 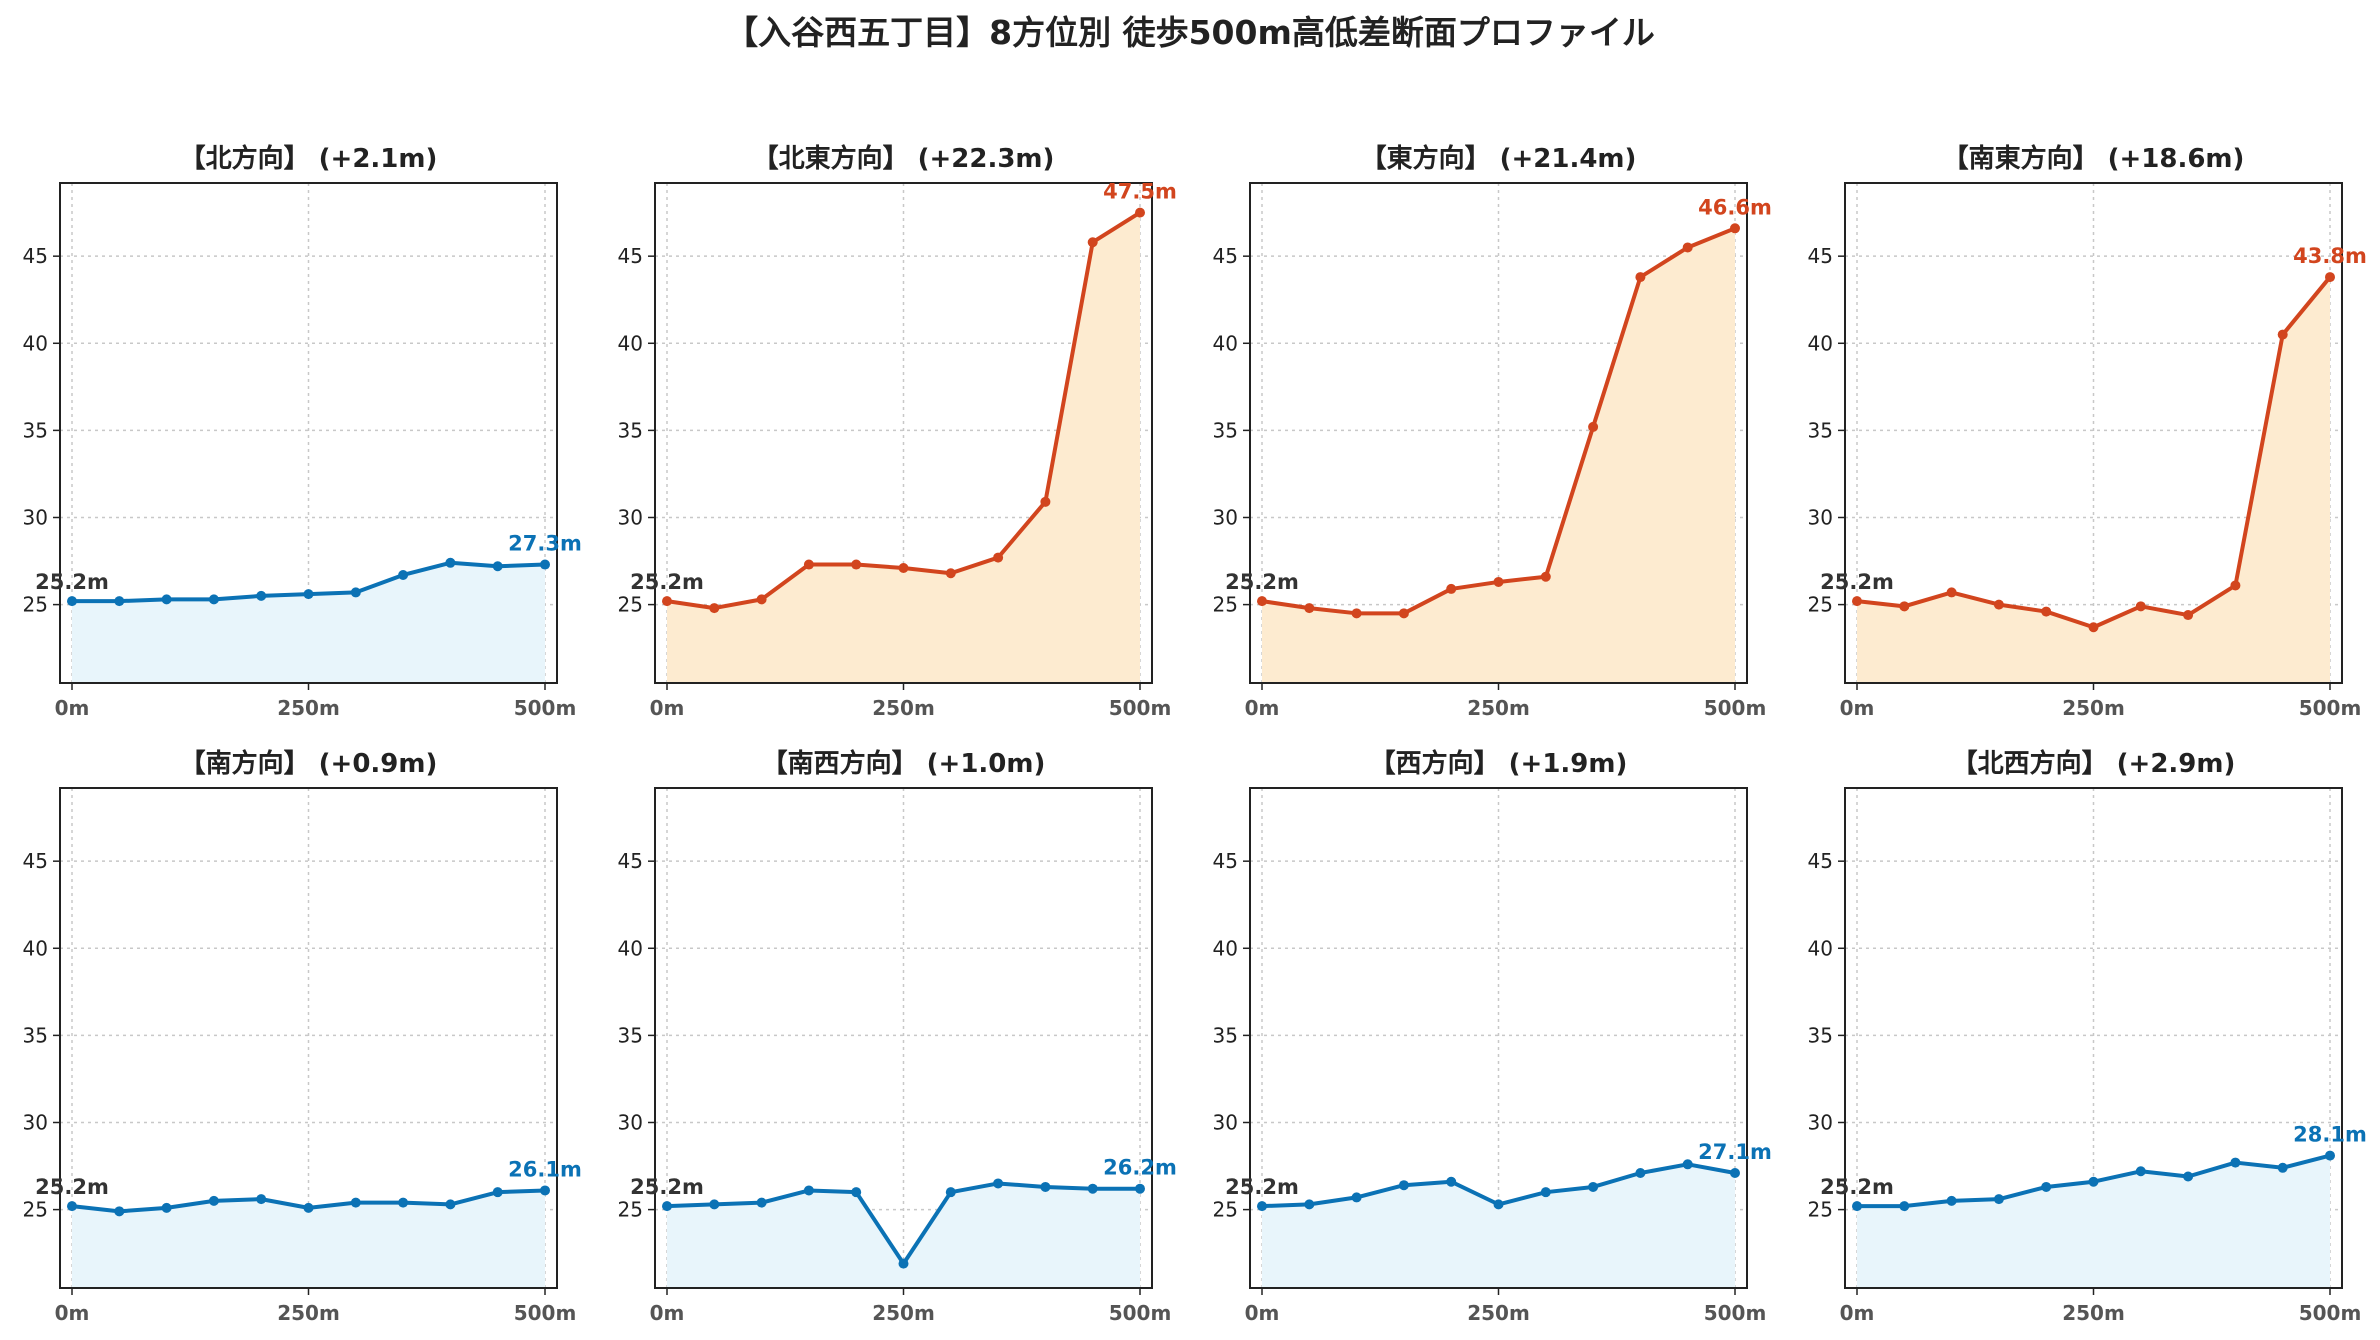 I want to click on panel-title: 【南西方向】 (+1.0m), so click(x=904, y=763).